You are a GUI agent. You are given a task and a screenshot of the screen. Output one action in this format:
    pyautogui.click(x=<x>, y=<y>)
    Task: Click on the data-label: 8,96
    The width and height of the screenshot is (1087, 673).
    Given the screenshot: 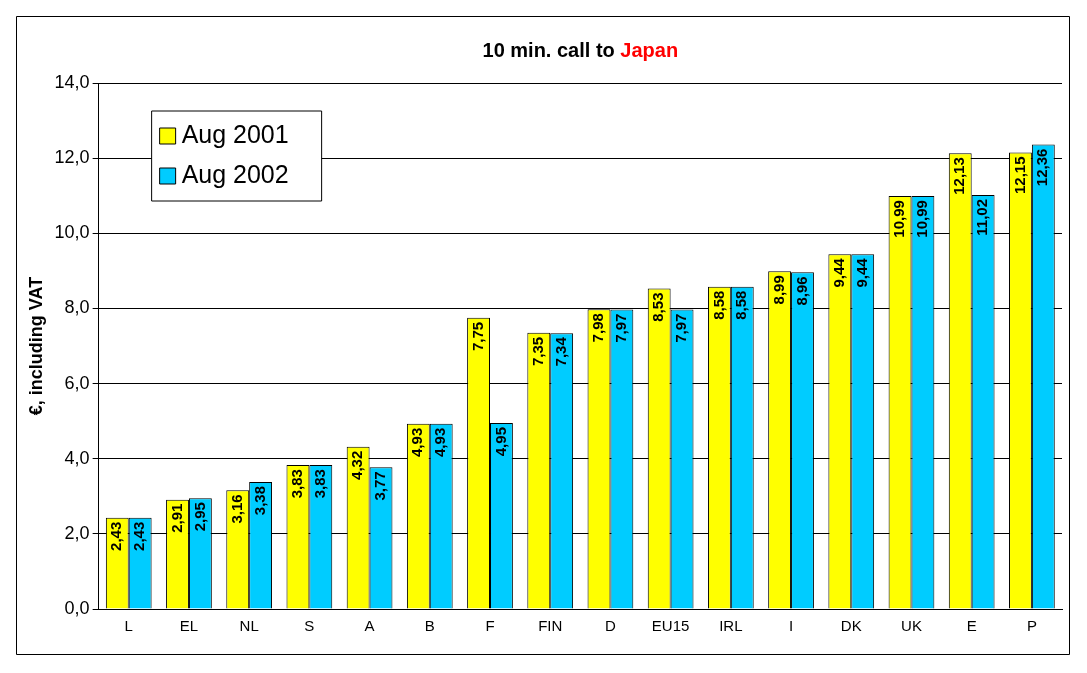 What is the action you would take?
    pyautogui.click(x=801, y=291)
    